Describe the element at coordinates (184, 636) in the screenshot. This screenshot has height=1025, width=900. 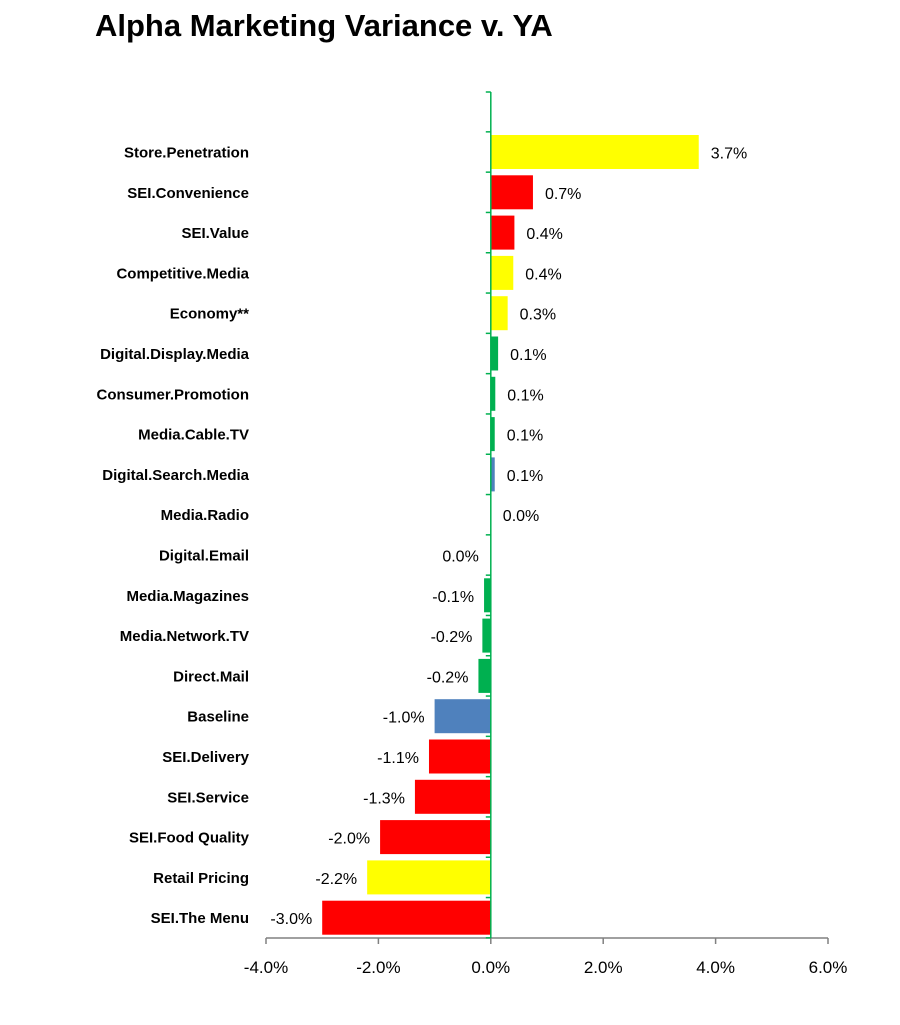
I see `category-label: Media.Network.TV` at that location.